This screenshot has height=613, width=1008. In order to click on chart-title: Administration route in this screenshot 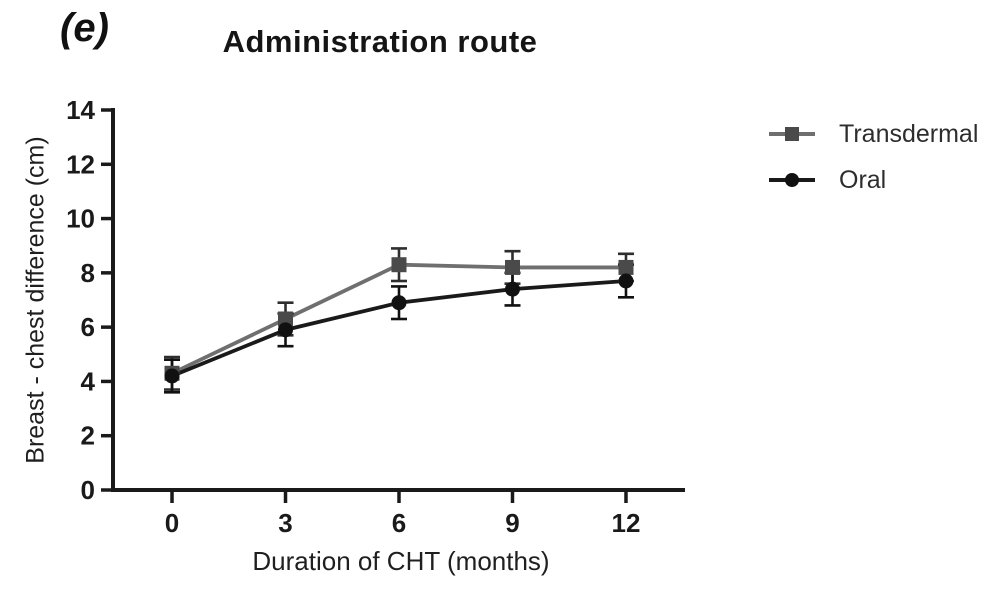, I will do `click(380, 41)`.